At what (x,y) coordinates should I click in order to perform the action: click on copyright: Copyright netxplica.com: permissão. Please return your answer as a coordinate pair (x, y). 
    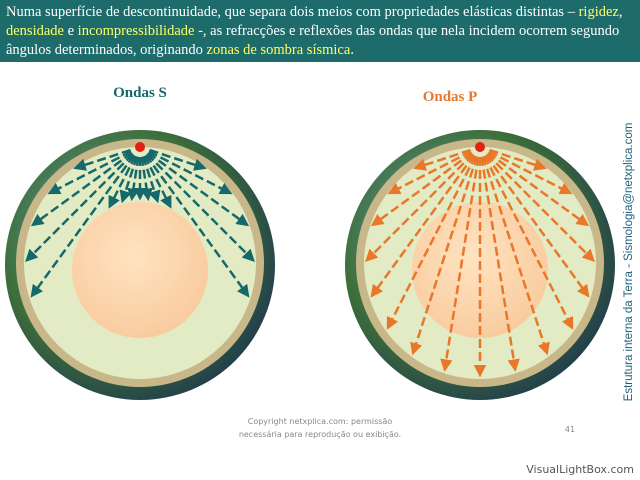
    Looking at the image, I should click on (320, 421).